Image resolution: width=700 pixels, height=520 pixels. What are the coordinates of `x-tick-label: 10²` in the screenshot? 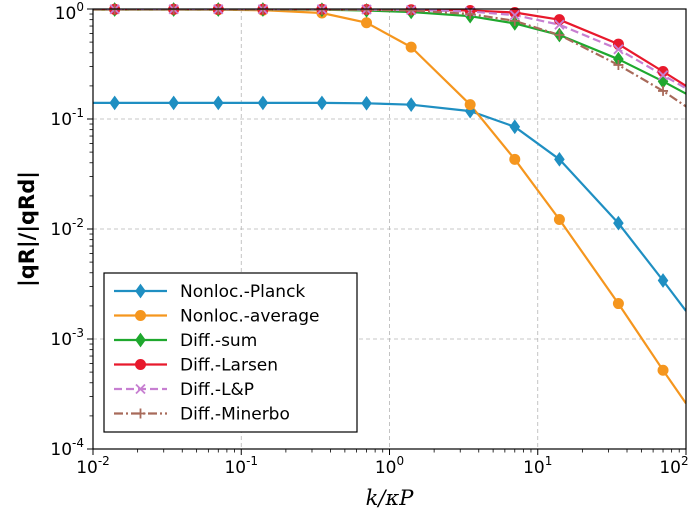 It's located at (673, 466).